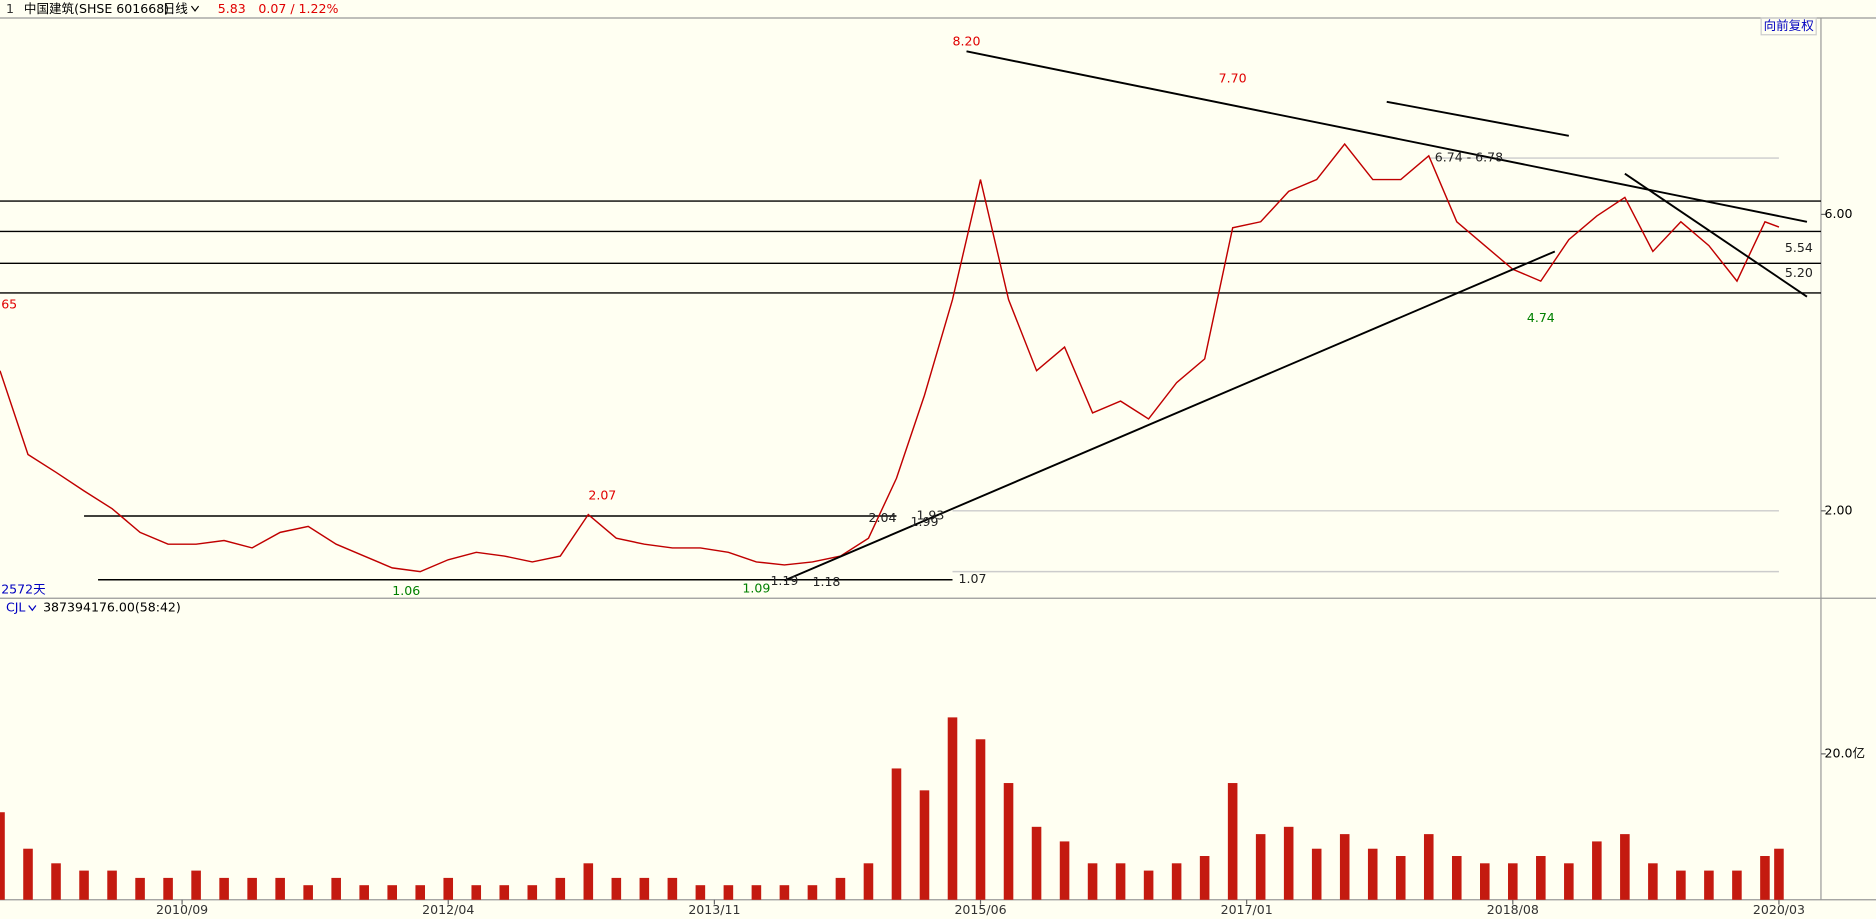 The width and height of the screenshot is (1876, 919). I want to click on period-select: 日线, so click(176, 8).